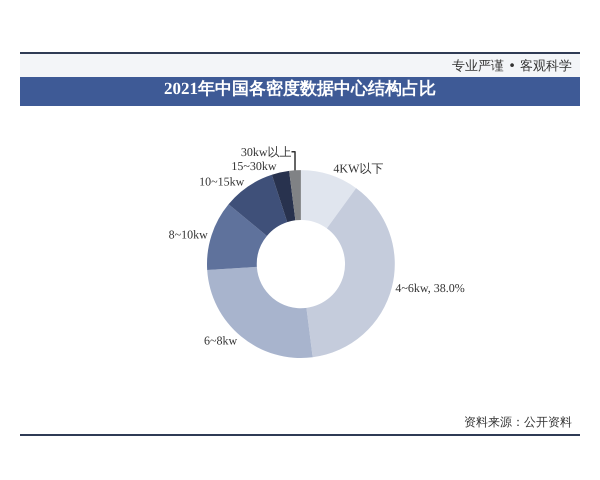 This screenshot has height=480, width=600. I want to click on slice-label: 15~30kw, so click(254, 165).